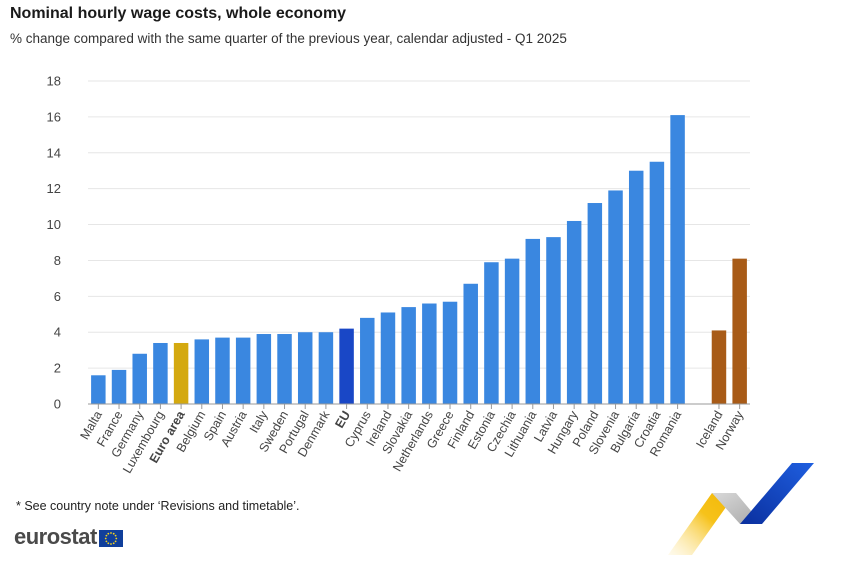 The height and width of the screenshot is (562, 860). What do you see at coordinates (57, 332) in the screenshot?
I see `y-tick-label: 4` at bounding box center [57, 332].